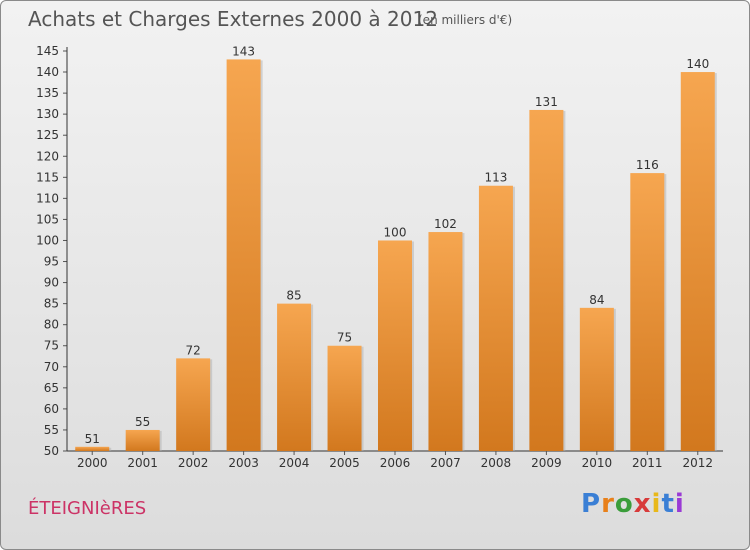  What do you see at coordinates (142, 422) in the screenshot?
I see `bar-value-label: 55` at bounding box center [142, 422].